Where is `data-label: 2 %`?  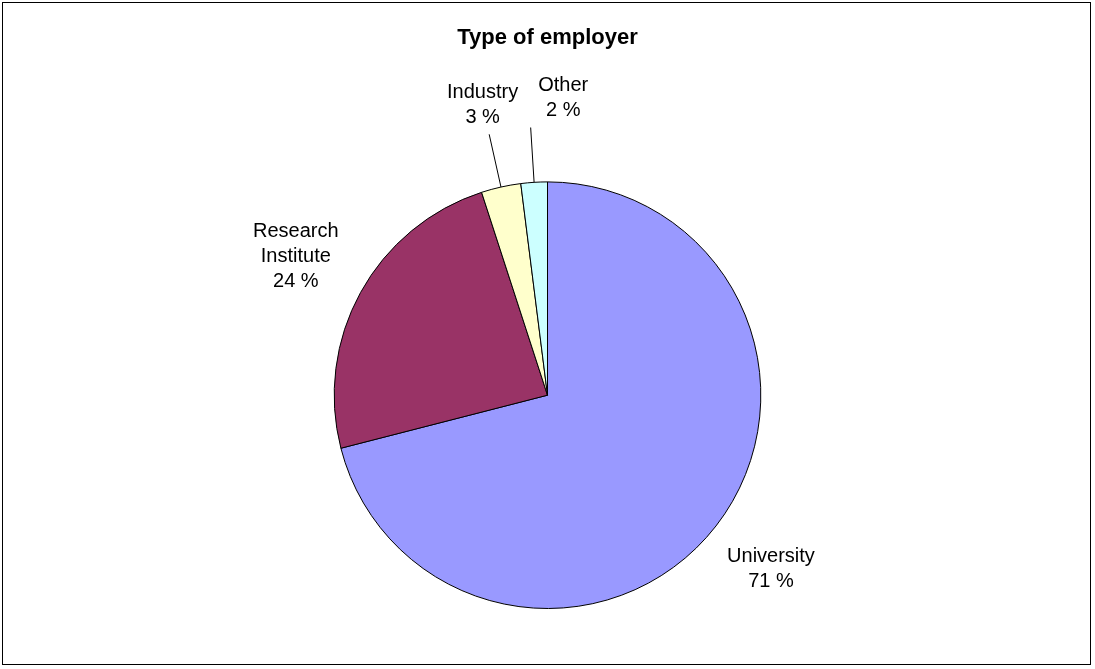 data-label: 2 % is located at coordinates (563, 108).